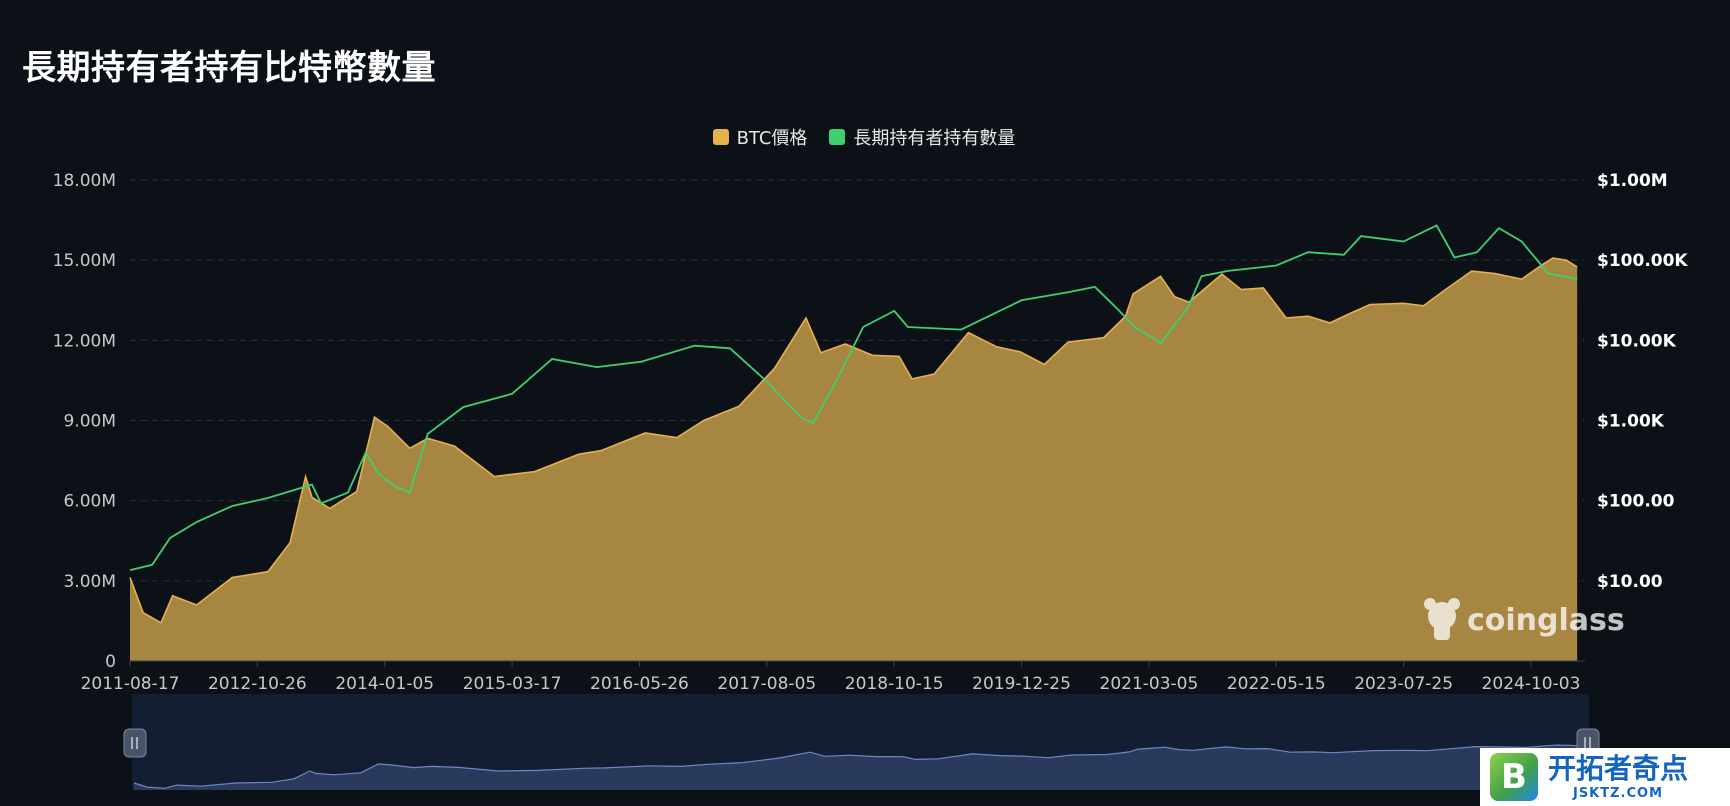 This screenshot has height=806, width=1730. I want to click on x-tick-label: 2022-05-15, so click(1276, 684).